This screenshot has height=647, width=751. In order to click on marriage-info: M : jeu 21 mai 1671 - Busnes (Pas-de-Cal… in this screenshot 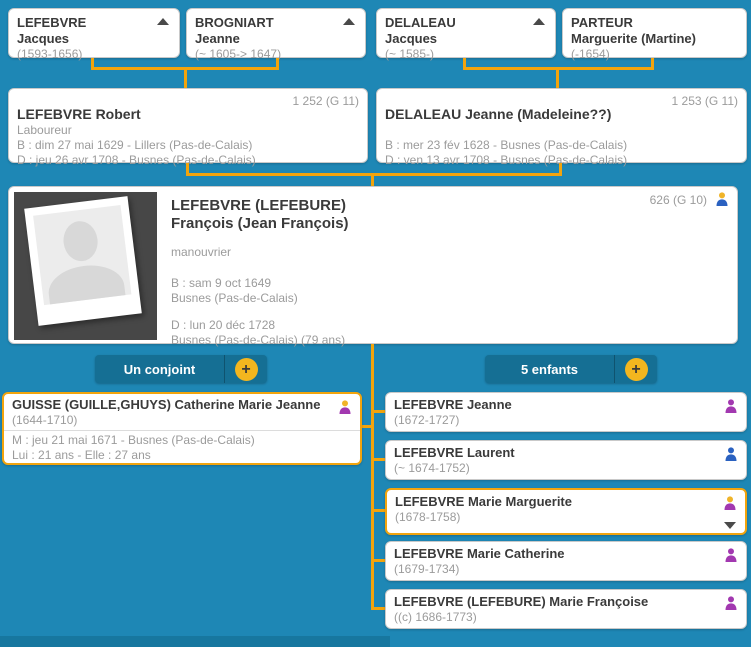, I will do `click(133, 440)`.